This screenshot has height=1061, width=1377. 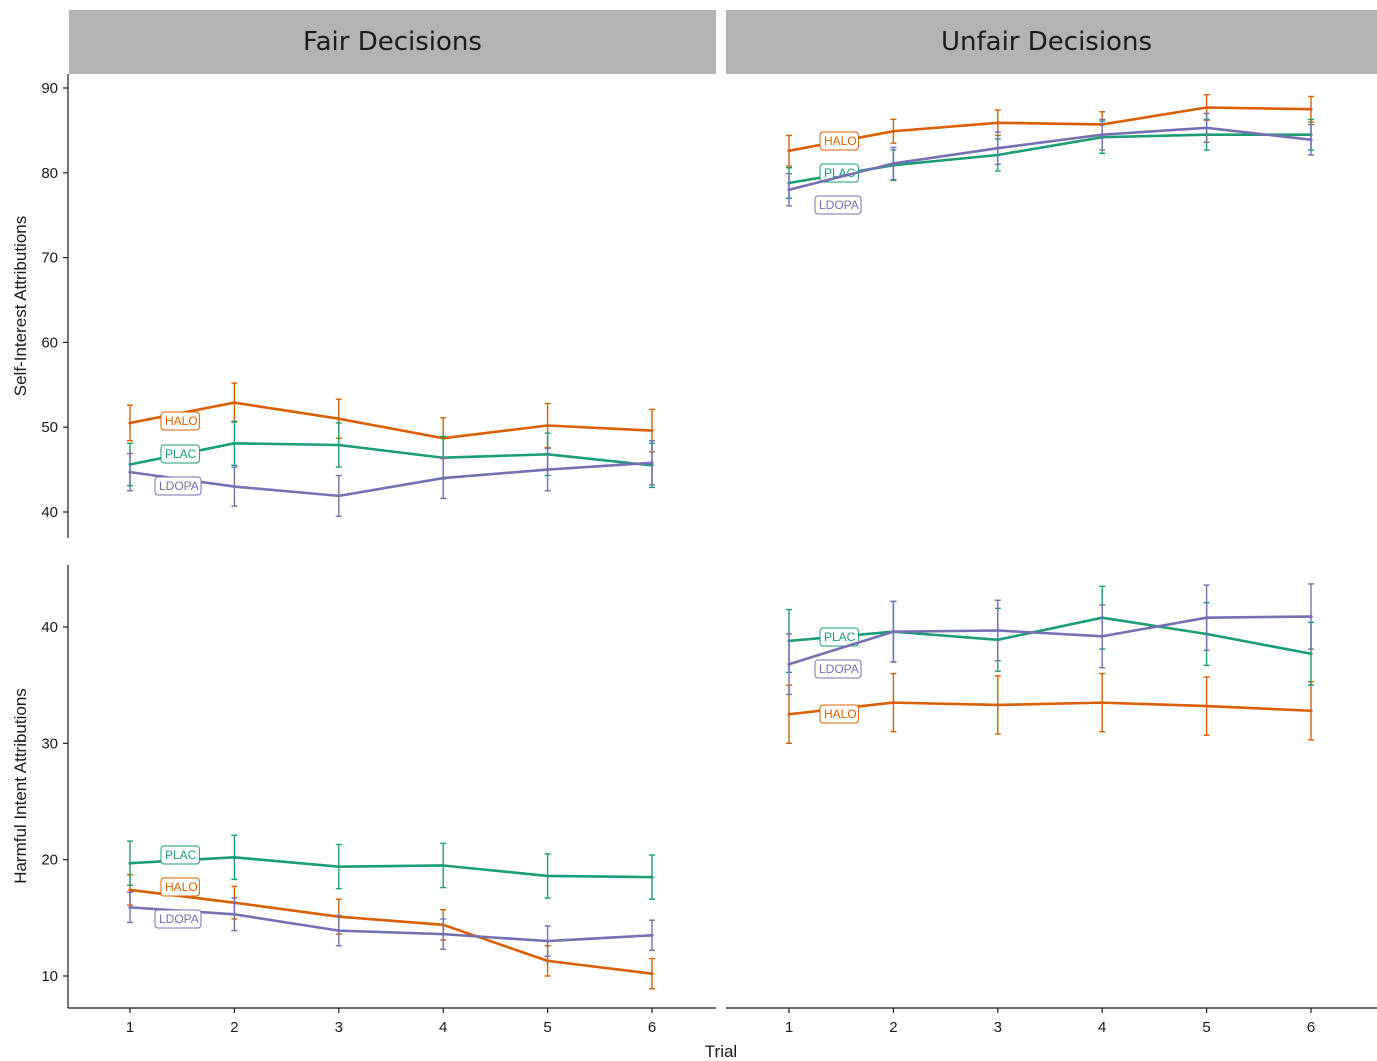 I want to click on strip-label-unfair: Unfair Decisions, so click(x=1046, y=42).